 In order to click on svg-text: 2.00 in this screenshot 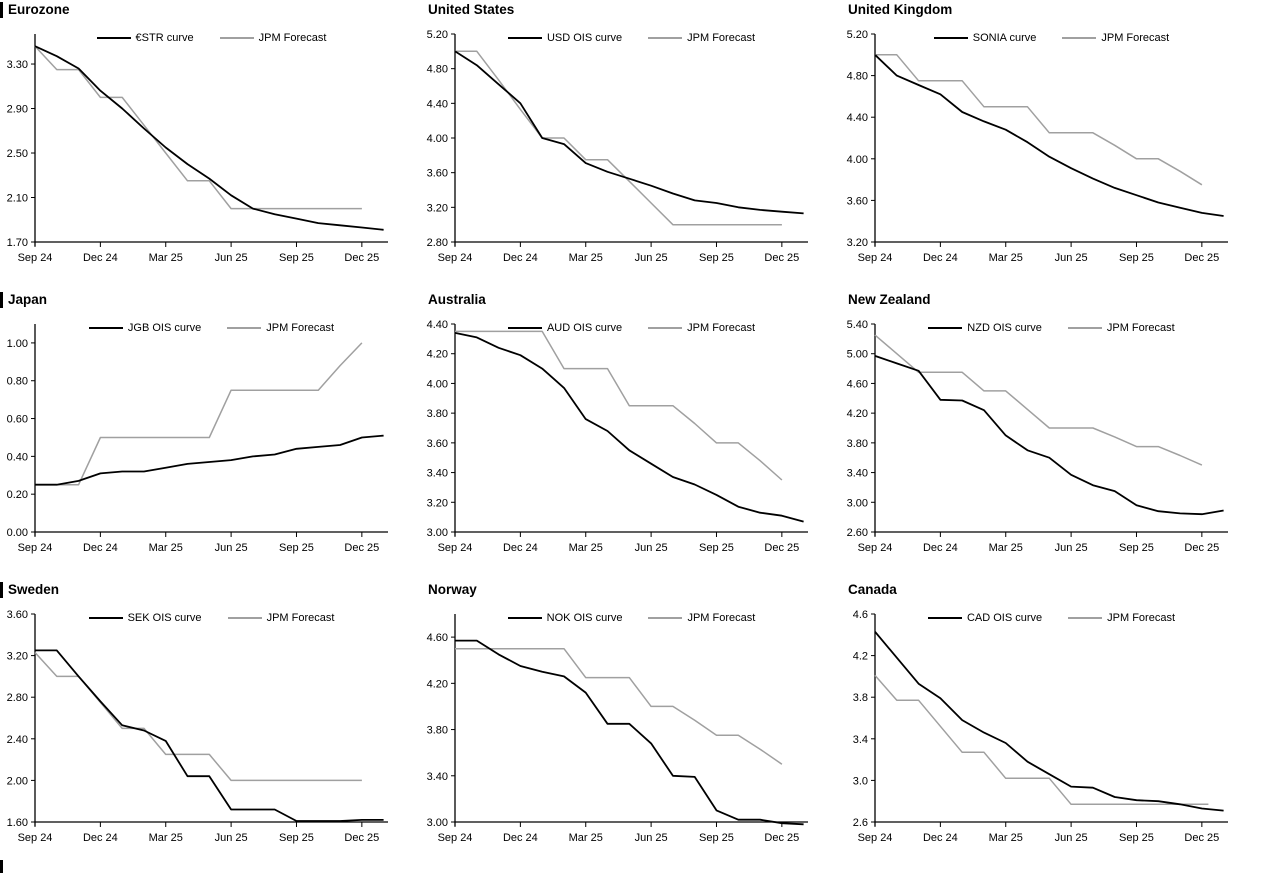, I will do `click(17, 781)`.